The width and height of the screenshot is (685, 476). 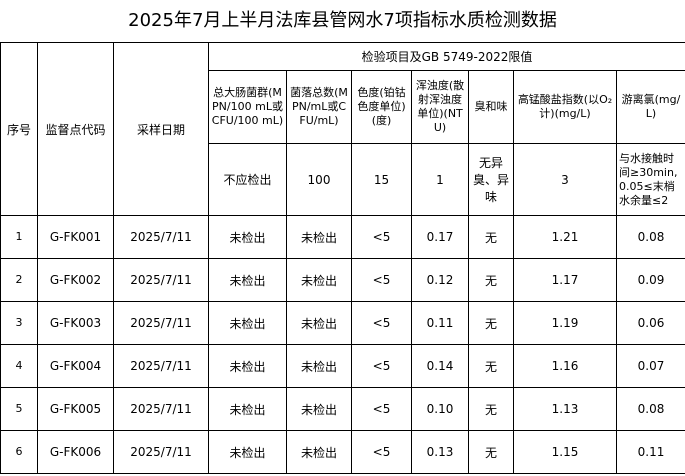 I want to click on limit-cell: 3, so click(x=565, y=179).